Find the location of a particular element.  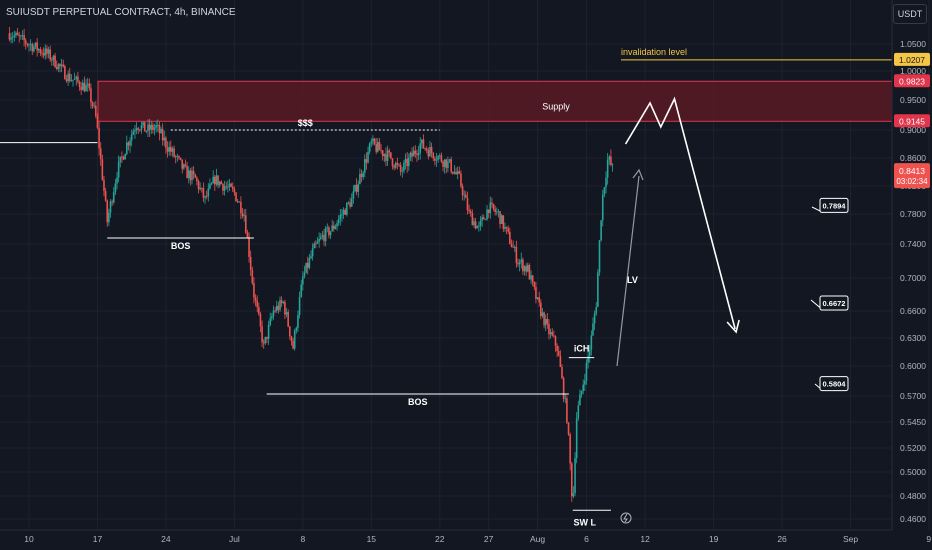

target-label: 0.5804 is located at coordinates (835, 384).